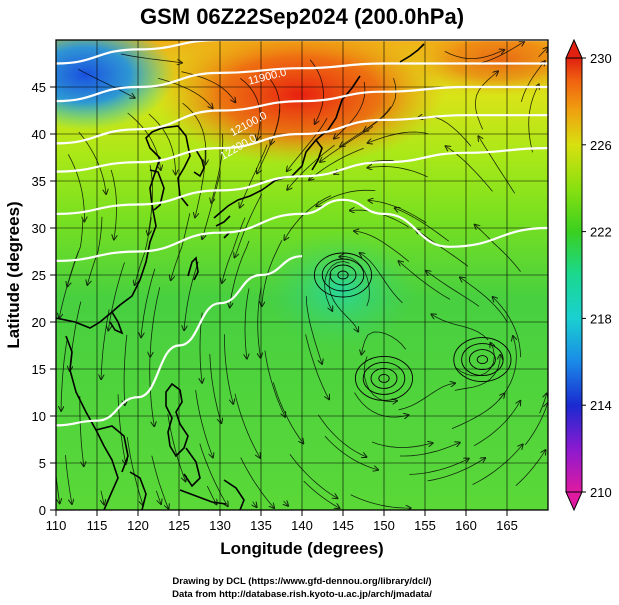 The width and height of the screenshot is (619, 605). Describe the element at coordinates (588, 275) in the screenshot. I see `colorbar: 210 214 218 222 226 230` at that location.